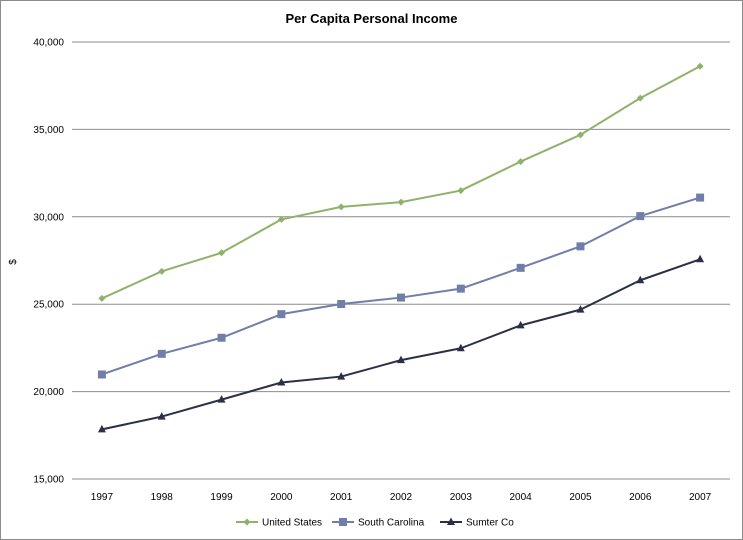 Image resolution: width=743 pixels, height=540 pixels. I want to click on y-tick-label: 35,000, so click(48, 130).